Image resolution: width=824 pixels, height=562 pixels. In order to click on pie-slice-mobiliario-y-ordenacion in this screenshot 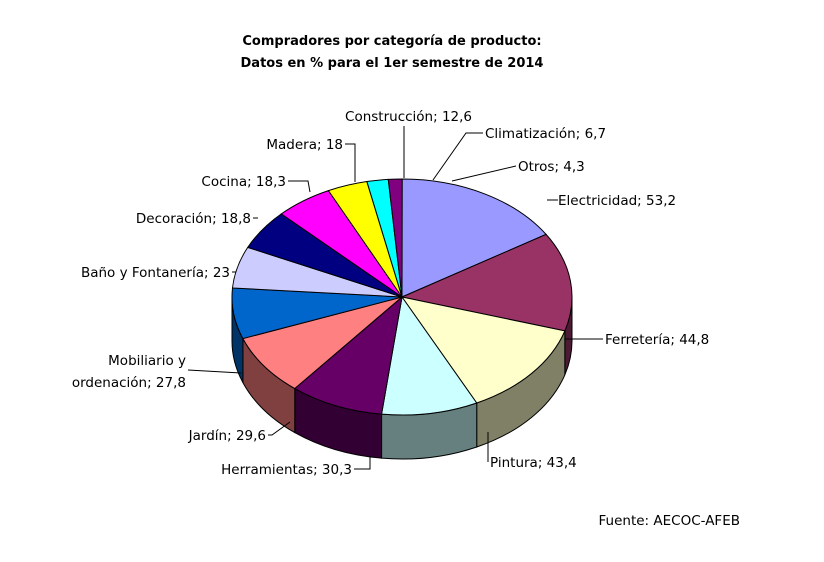, I will do `click(322, 343)`.